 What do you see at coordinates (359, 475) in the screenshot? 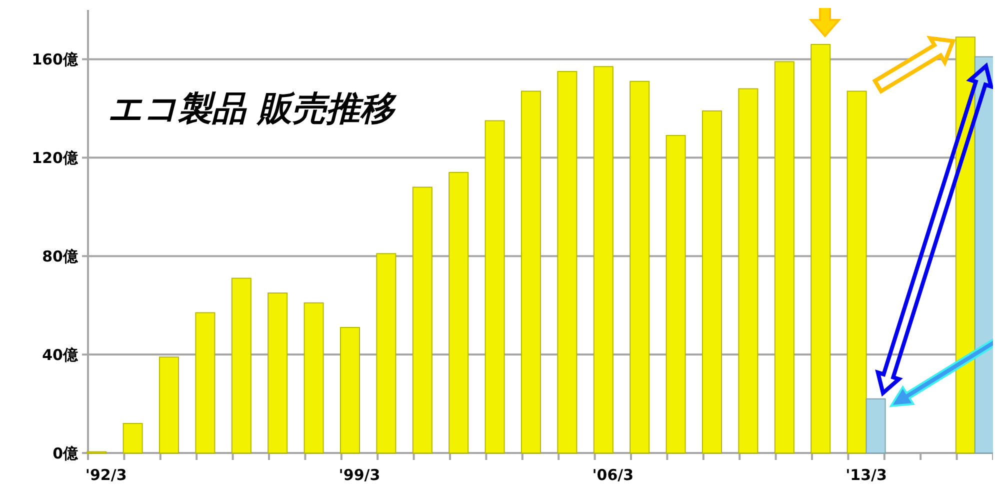
I see `x-tick-label: '99/3` at bounding box center [359, 475].